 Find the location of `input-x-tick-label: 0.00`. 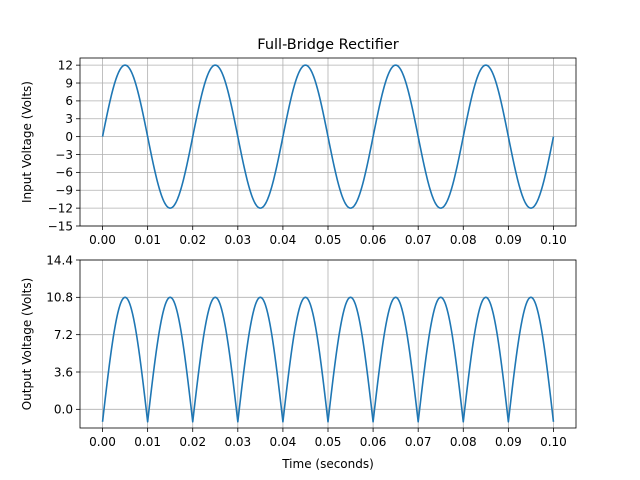

input-x-tick-label: 0.00 is located at coordinates (102, 240).